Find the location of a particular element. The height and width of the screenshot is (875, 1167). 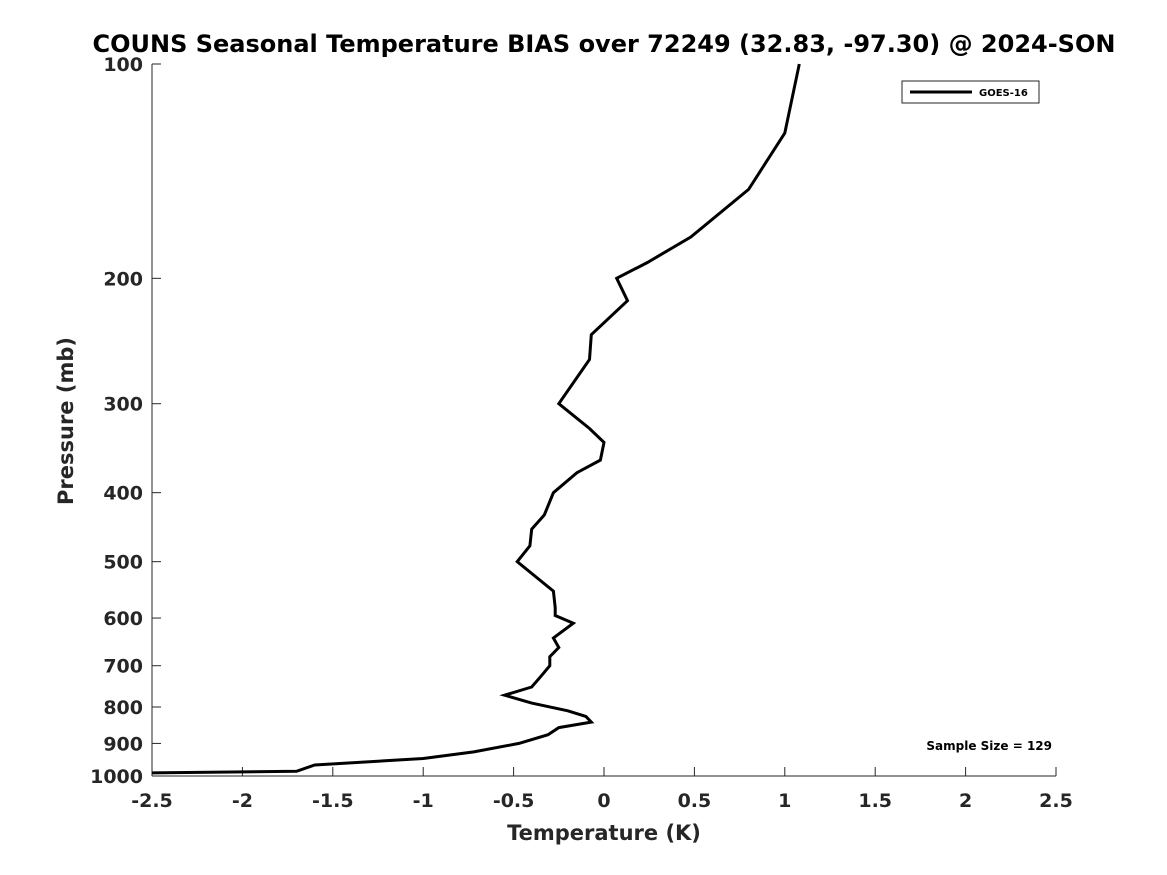

x-tick-label: -2.5 is located at coordinates (152, 801).